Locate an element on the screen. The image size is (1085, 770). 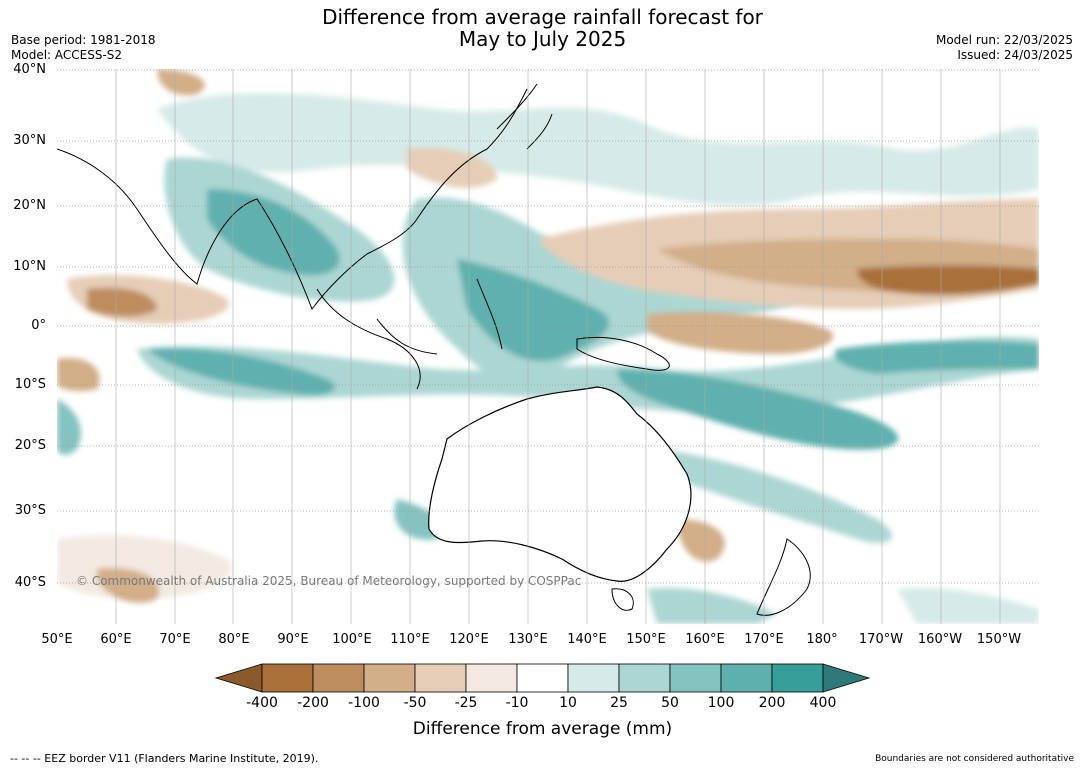
issued-text: Issued: 24/03/2025 is located at coordinates (1015, 55).